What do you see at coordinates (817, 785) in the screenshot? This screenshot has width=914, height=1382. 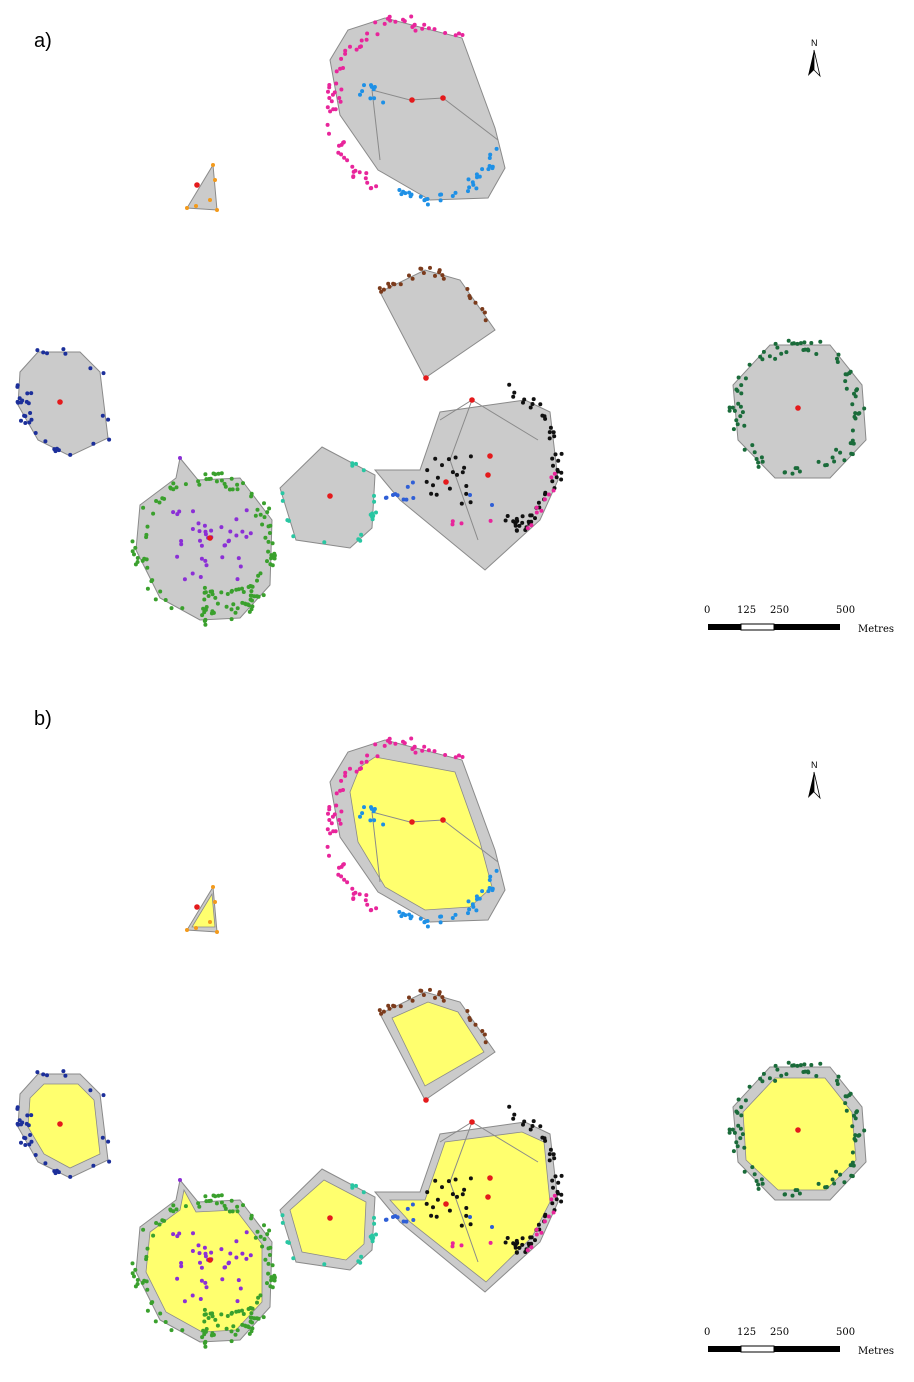 I see `north-arrow-right-half` at bounding box center [817, 785].